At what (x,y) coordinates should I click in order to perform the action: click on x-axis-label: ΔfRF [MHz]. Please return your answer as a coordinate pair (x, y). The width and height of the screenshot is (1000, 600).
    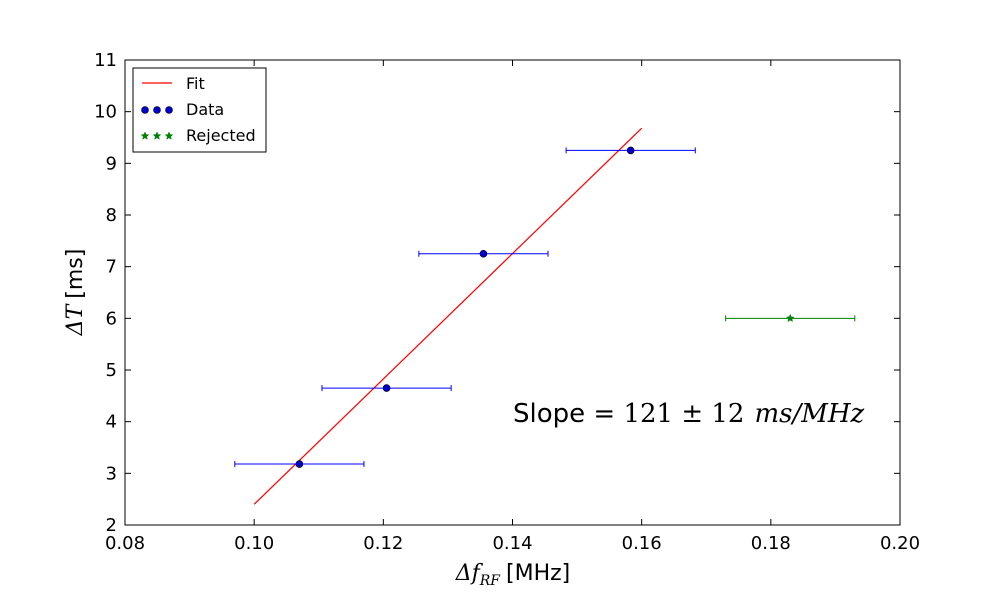
    Looking at the image, I should click on (513, 575).